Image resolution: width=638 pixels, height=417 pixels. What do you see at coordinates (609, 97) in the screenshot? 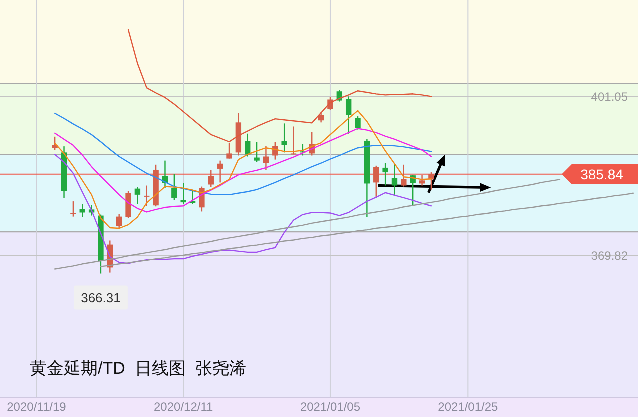
I see `y-tick-label: 401.05` at bounding box center [609, 97].